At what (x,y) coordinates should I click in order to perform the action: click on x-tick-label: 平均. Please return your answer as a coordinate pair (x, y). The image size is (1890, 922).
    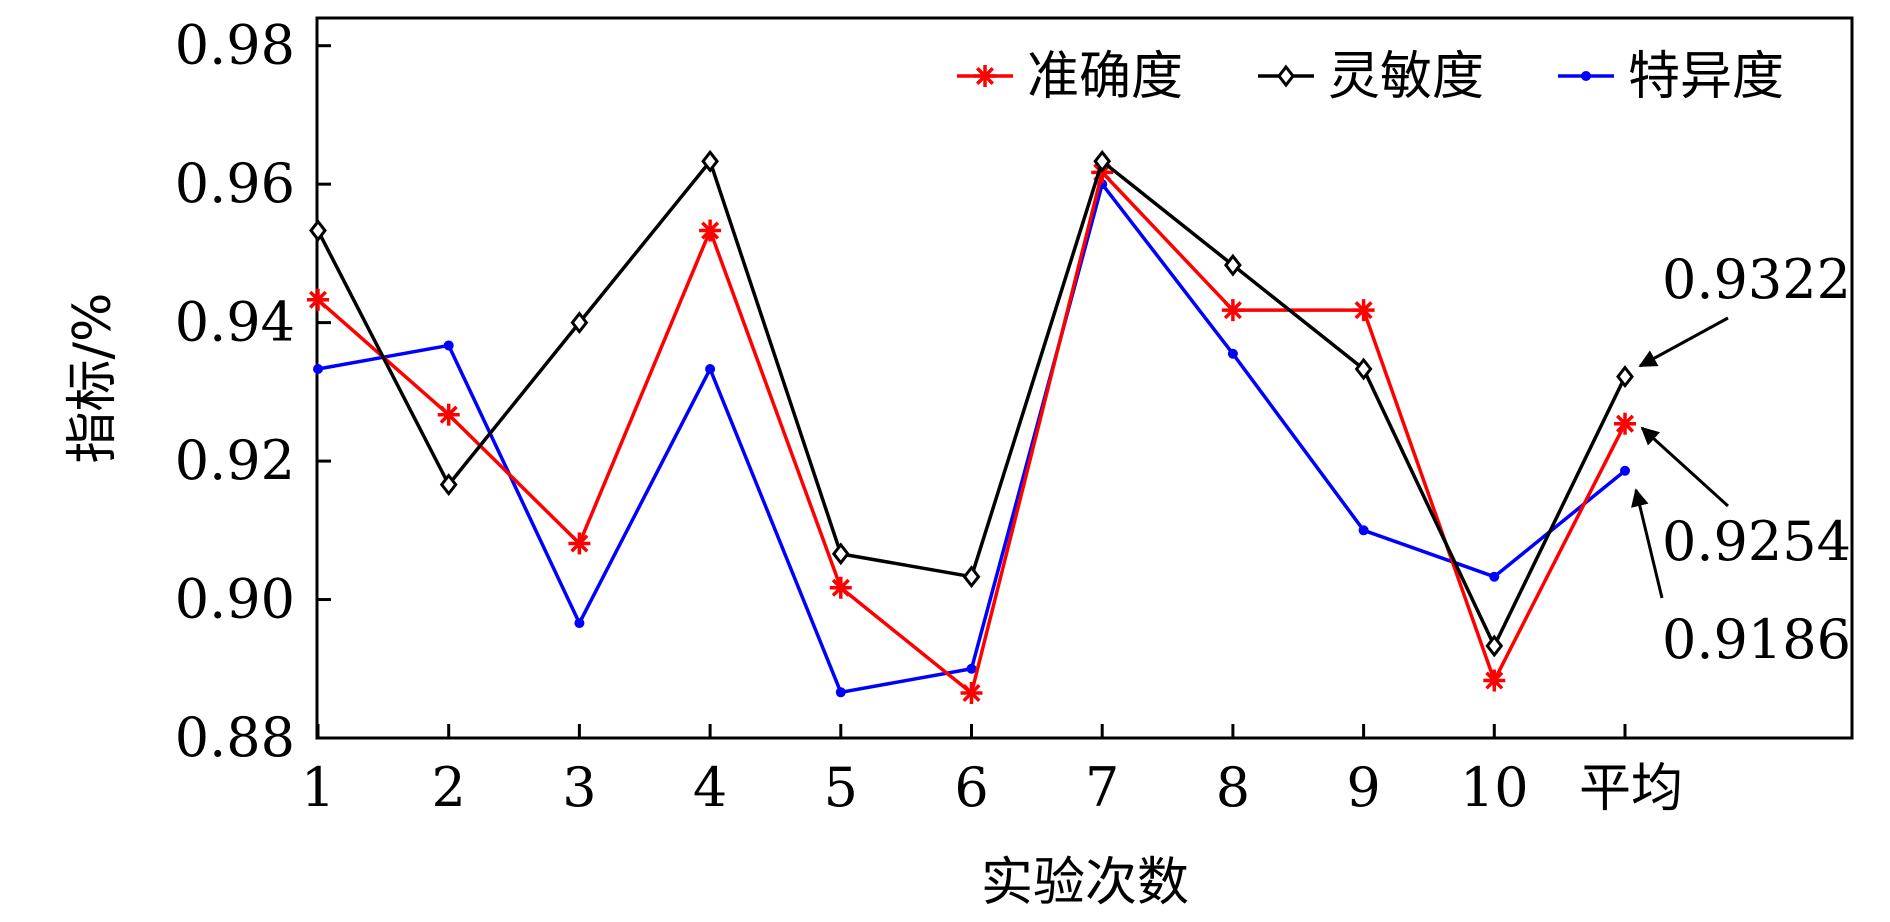
    Looking at the image, I should click on (1631, 789).